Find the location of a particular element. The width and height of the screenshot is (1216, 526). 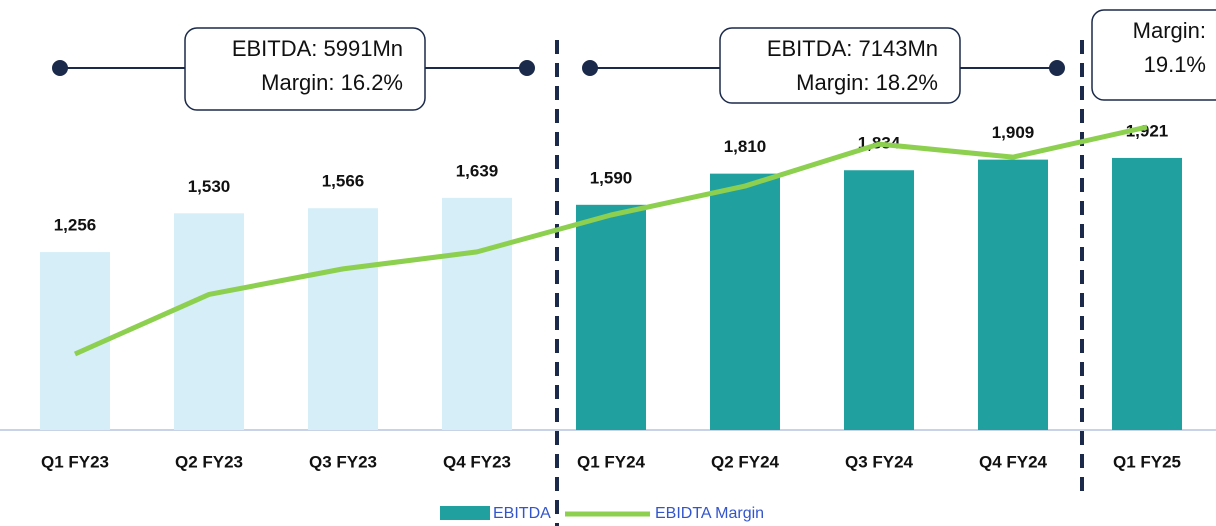

x-tick-label: Q4 FY23 is located at coordinates (477, 461).